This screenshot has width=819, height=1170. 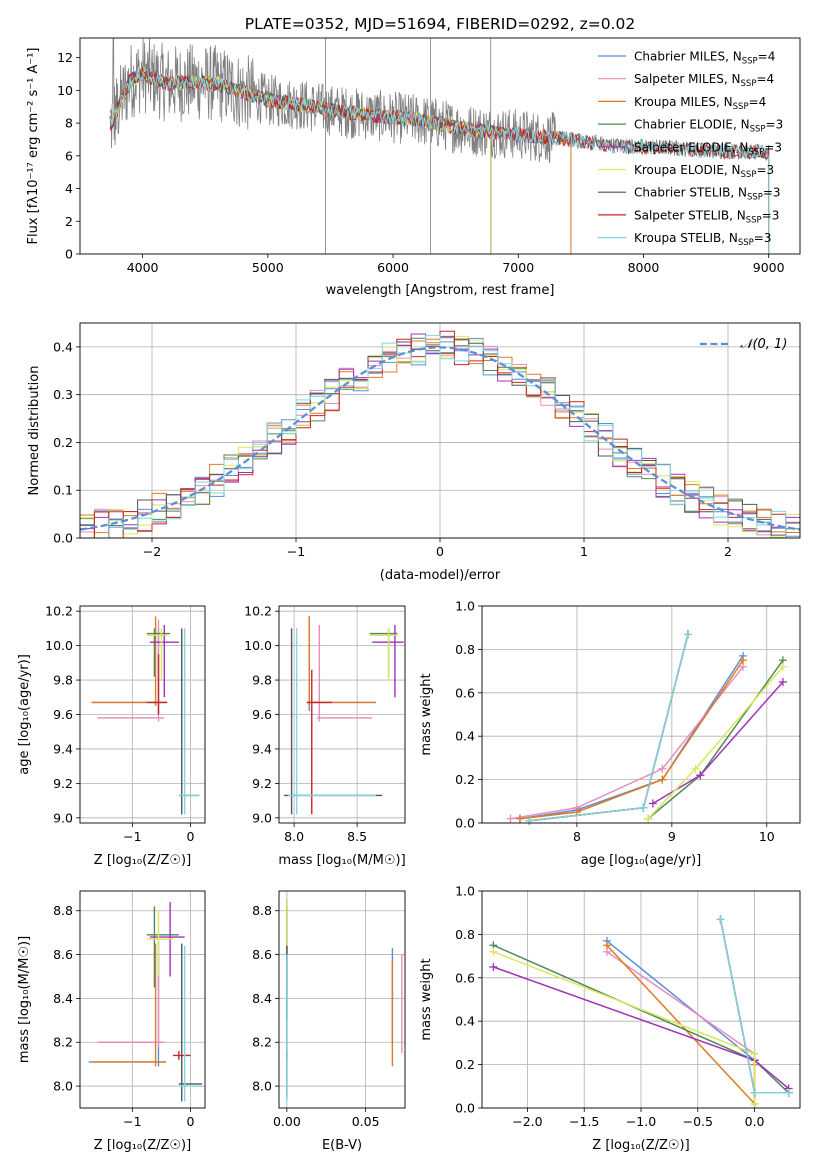 I want to click on y-tick-label: 9.8, so click(x=63, y=680).